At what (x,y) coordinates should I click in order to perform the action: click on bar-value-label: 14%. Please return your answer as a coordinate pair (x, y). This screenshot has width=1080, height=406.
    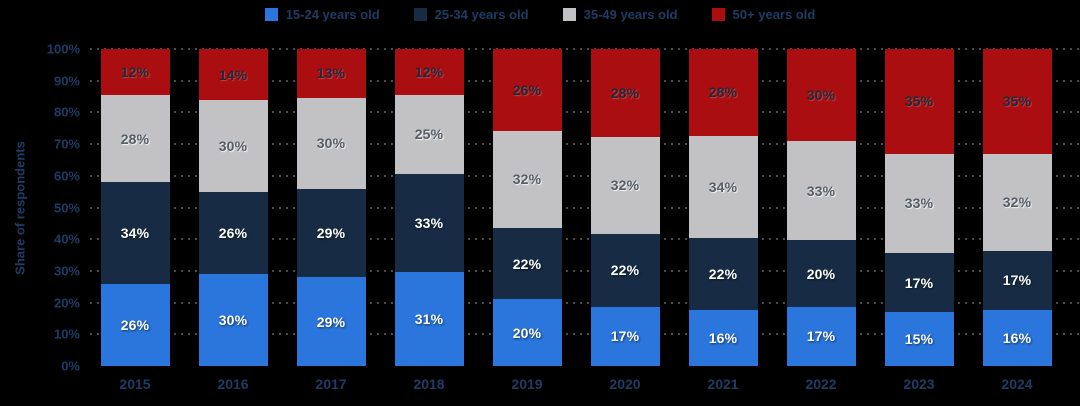
    Looking at the image, I should click on (233, 74).